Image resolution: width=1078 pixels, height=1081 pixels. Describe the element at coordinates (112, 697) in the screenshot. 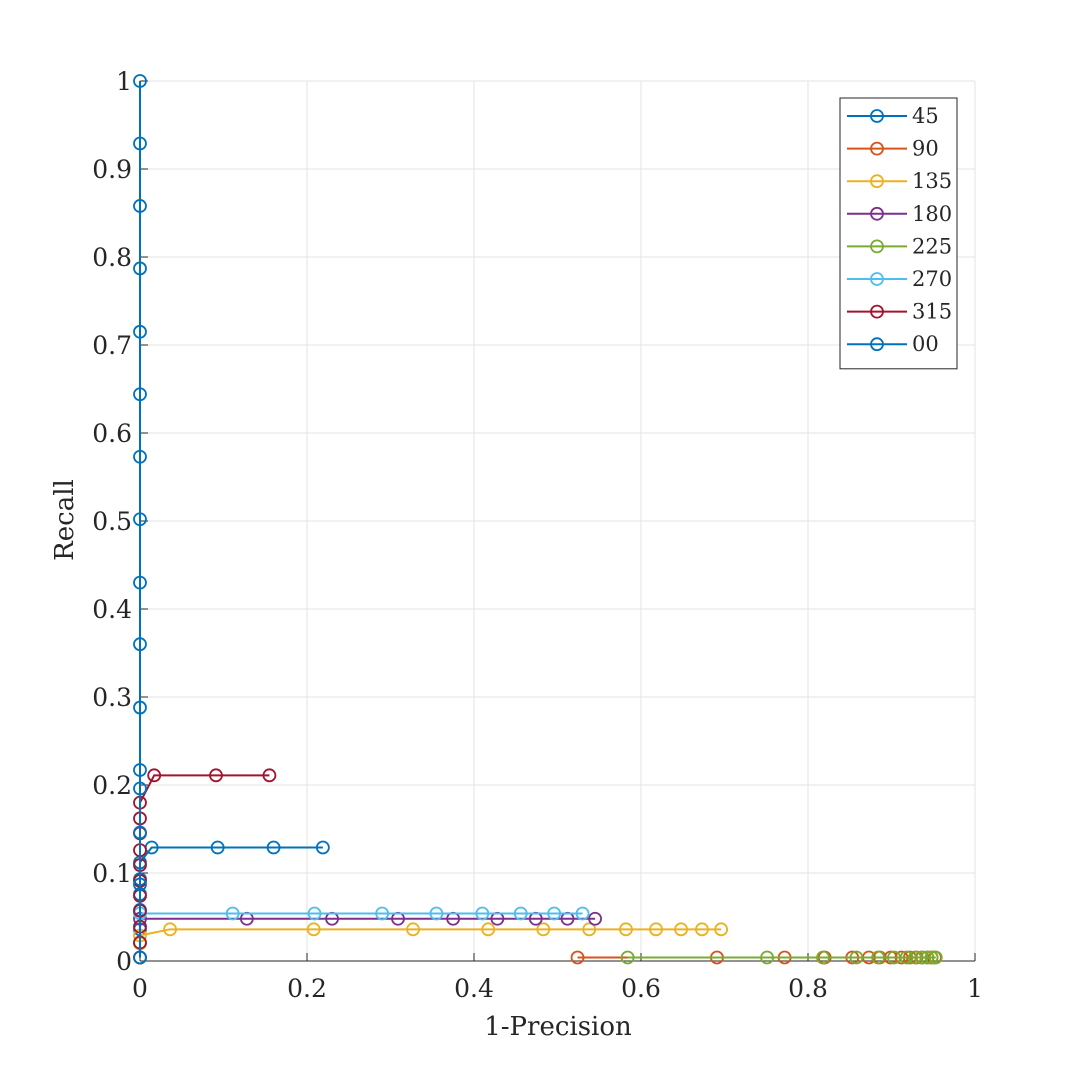

I see `y-tick-label: 0.3` at that location.